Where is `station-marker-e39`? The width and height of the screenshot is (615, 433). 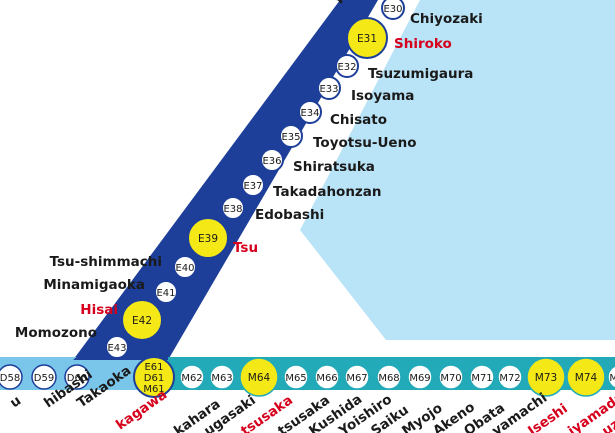
station-marker-e39 is located at coordinates (208, 238).